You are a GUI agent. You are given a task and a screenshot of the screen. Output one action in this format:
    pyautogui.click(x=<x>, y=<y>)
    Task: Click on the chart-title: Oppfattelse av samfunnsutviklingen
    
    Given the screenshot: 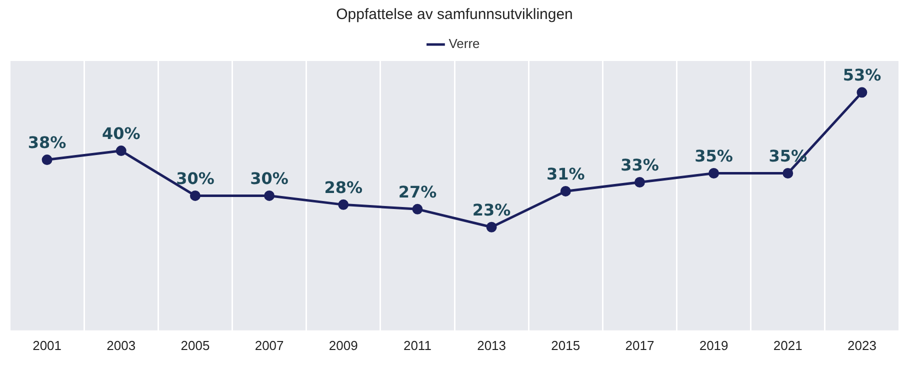 What is the action you would take?
    pyautogui.click(x=454, y=15)
    